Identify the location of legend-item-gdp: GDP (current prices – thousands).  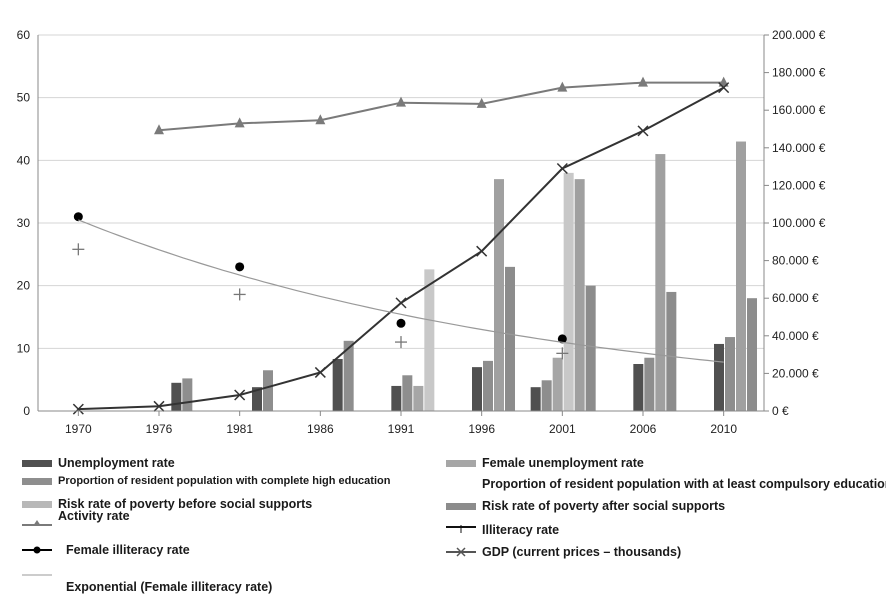
(563, 552).